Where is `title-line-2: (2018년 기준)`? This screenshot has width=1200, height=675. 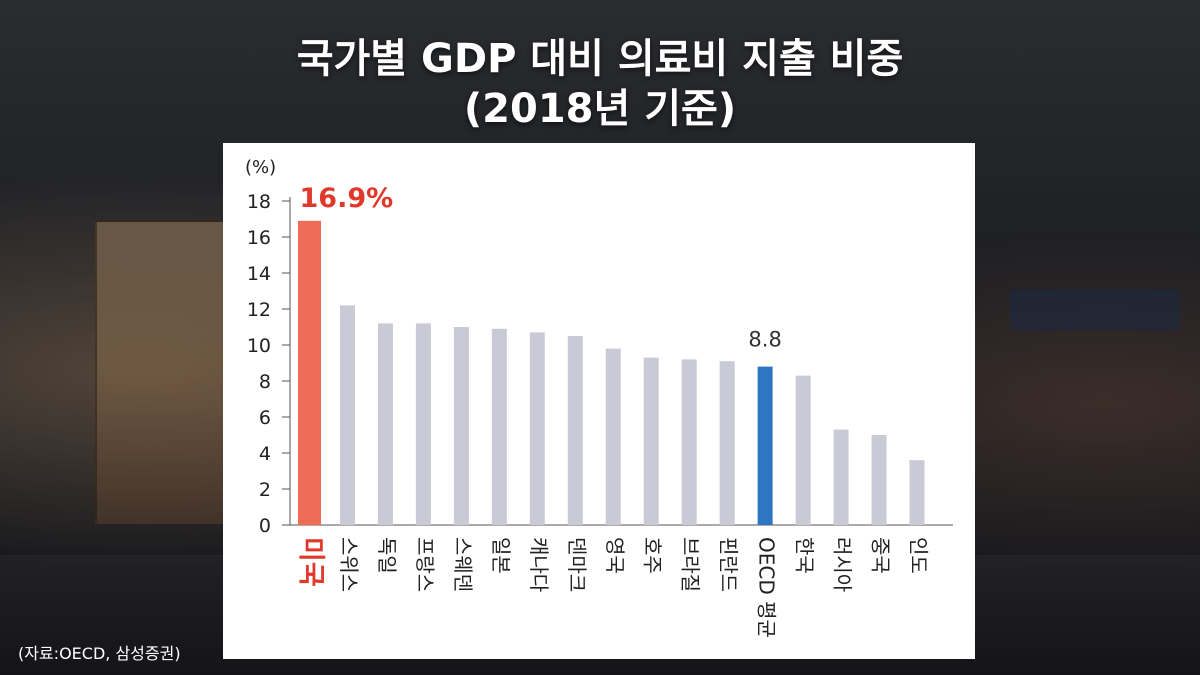
title-line-2: (2018년 기준) is located at coordinates (600, 109).